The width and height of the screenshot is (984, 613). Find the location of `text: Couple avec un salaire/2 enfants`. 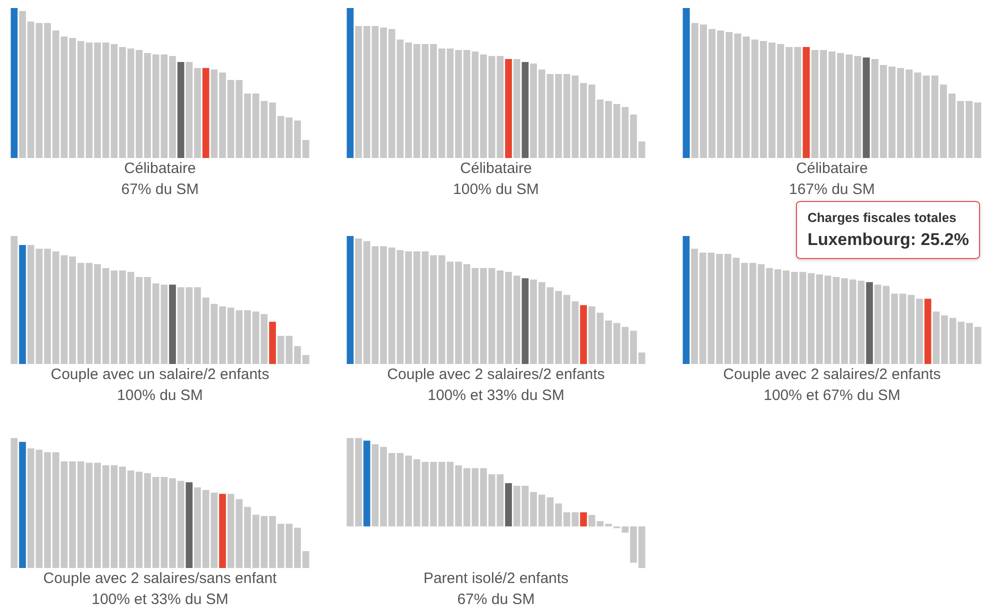

text: Couple avec un salaire/2 enfants is located at coordinates (160, 375).